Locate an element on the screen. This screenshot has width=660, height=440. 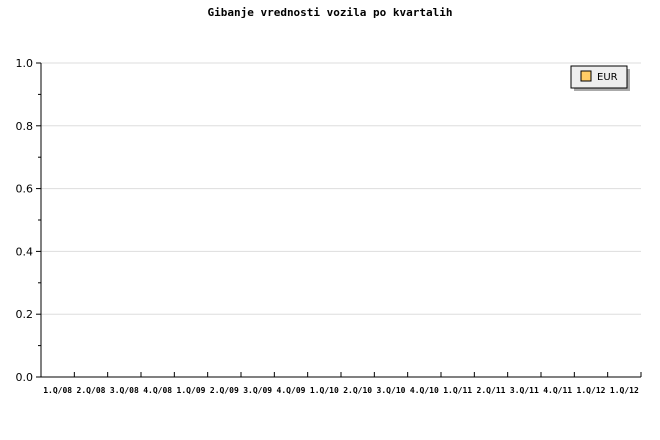
x-tick-label: 1.Q/09 is located at coordinates (191, 390).